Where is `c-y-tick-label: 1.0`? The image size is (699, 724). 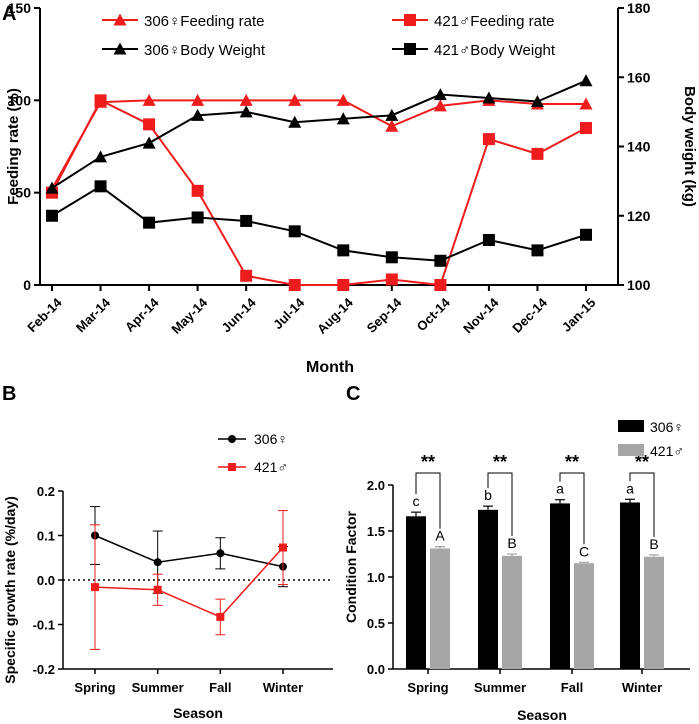
c-y-tick-label: 1.0 is located at coordinates (376, 577).